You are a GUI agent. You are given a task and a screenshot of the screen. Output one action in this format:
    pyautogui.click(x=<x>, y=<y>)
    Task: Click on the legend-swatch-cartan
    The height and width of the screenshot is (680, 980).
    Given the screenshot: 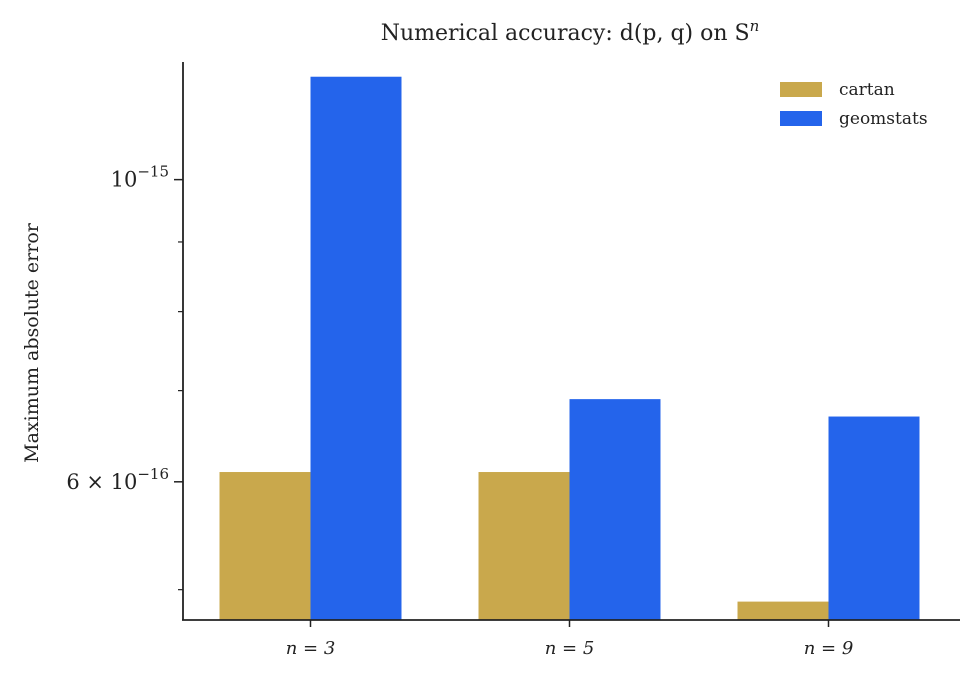 What is the action you would take?
    pyautogui.click(x=801, y=89)
    